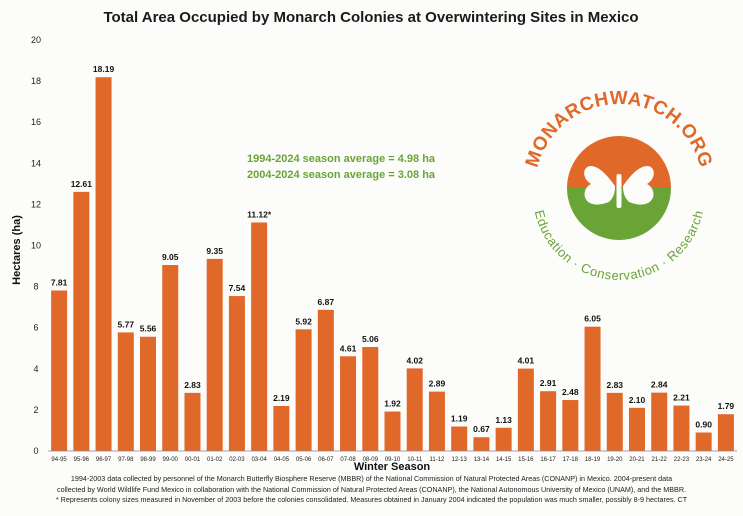 The height and width of the screenshot is (516, 743). Describe the element at coordinates (437, 460) in the screenshot. I see `x-tick-11-12: 11-12` at that location.